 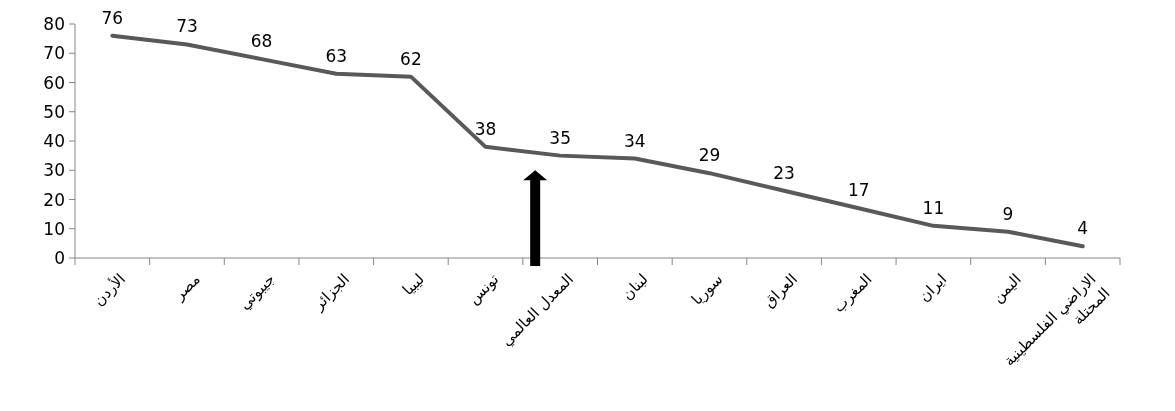 I want to click on data-label: 73, so click(x=187, y=26).